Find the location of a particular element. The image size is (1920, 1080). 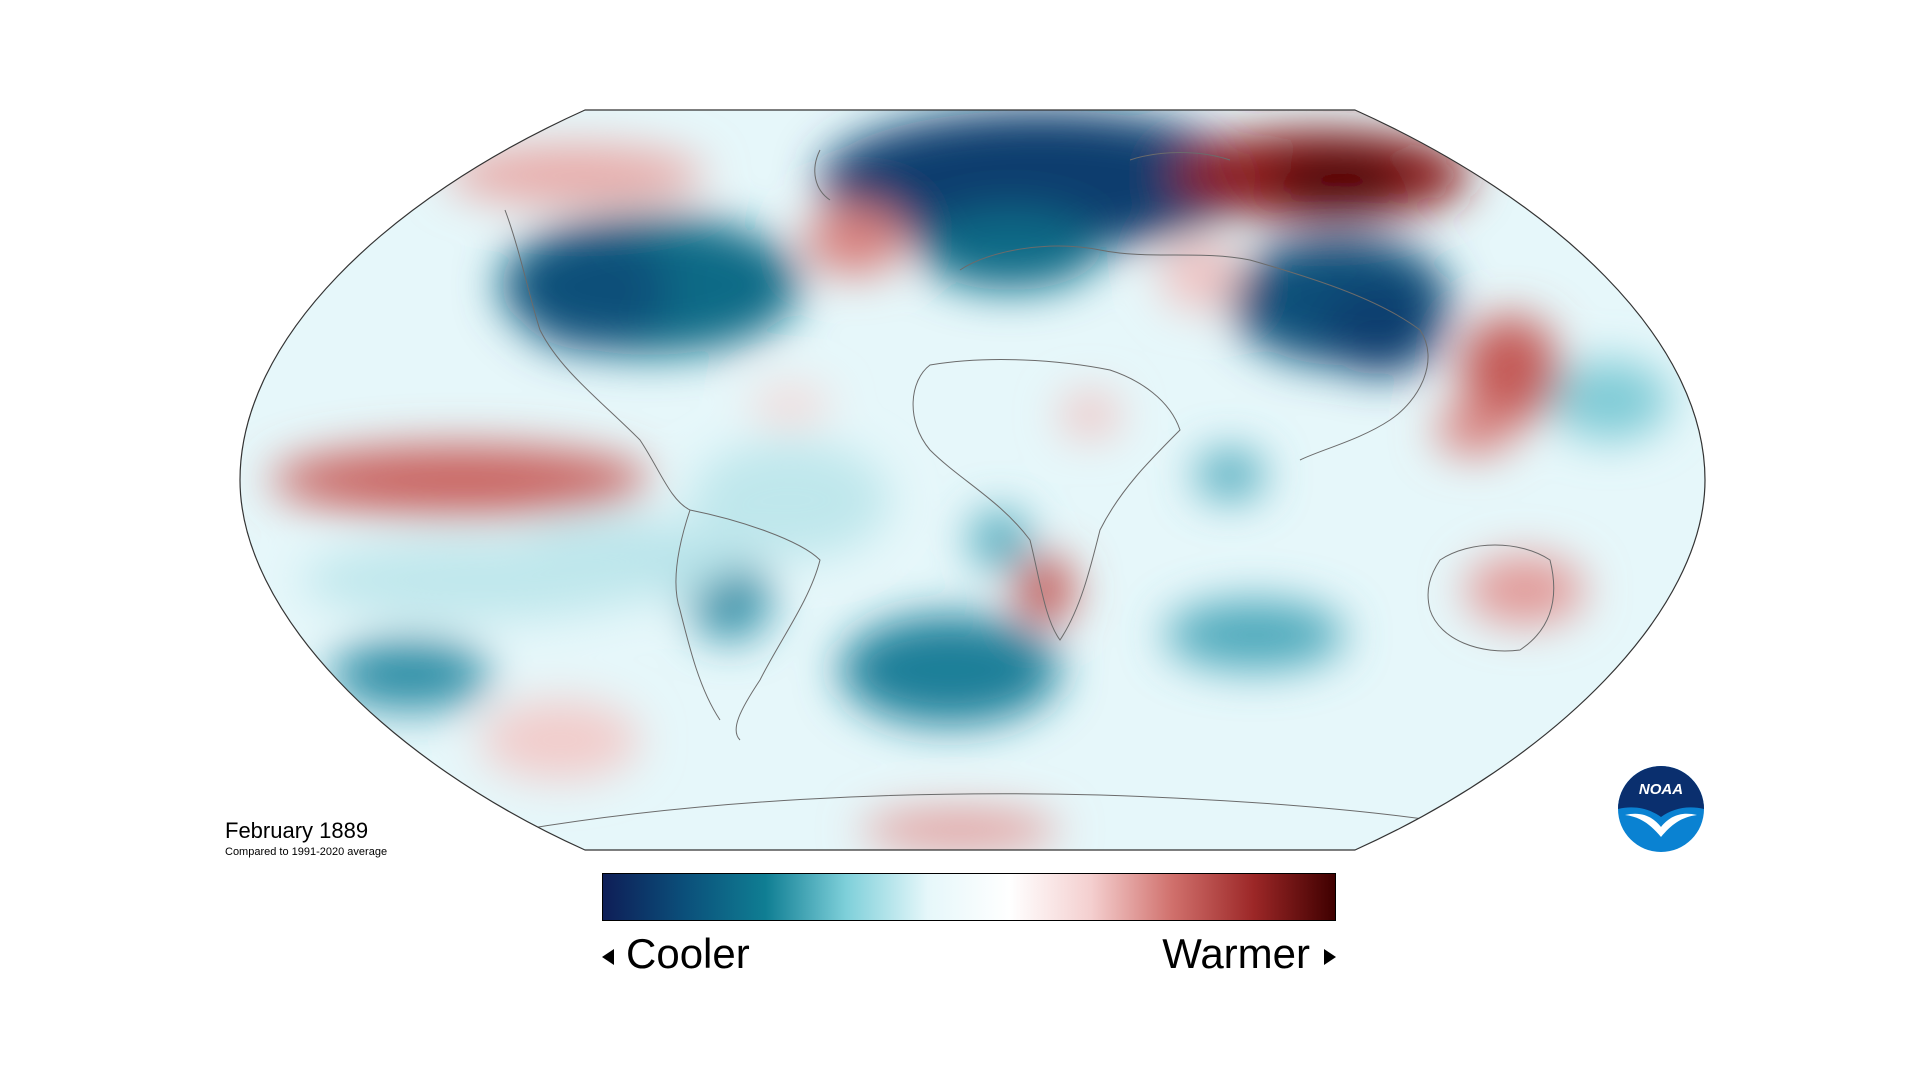

warmer-label: Warmer is located at coordinates (1236, 953).